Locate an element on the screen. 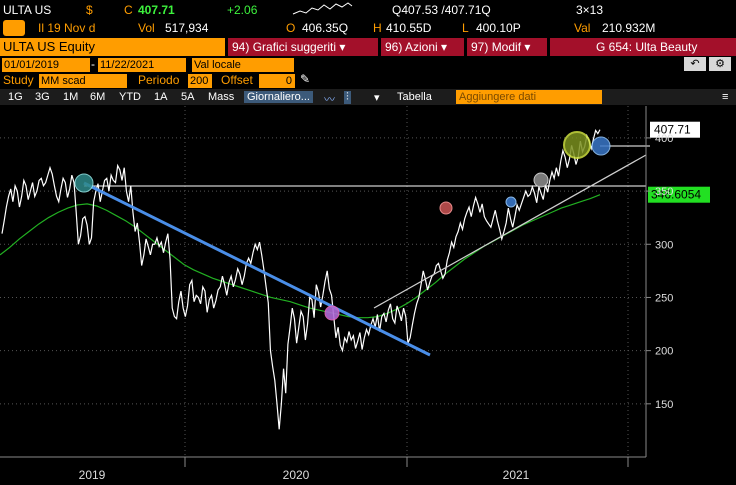  marker-blue-small is located at coordinates (511, 202).